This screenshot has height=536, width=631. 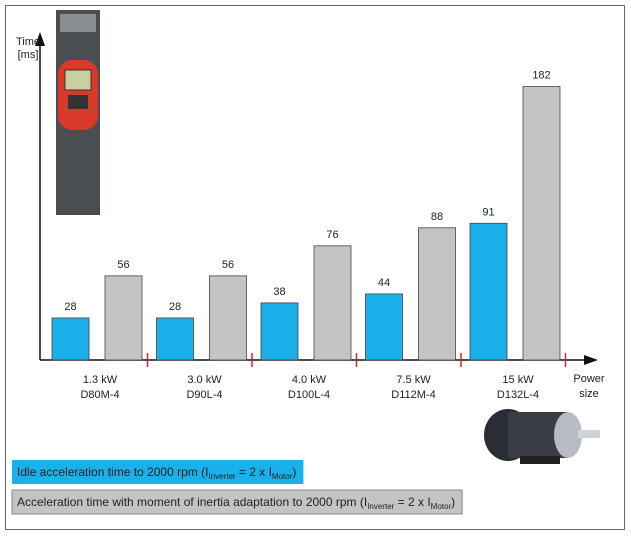 I want to click on value-label: 91, so click(x=488, y=212).